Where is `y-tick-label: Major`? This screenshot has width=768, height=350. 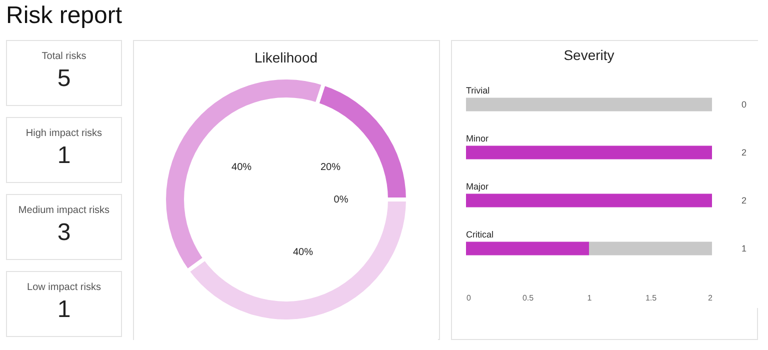
y-tick-label: Major is located at coordinates (477, 186).